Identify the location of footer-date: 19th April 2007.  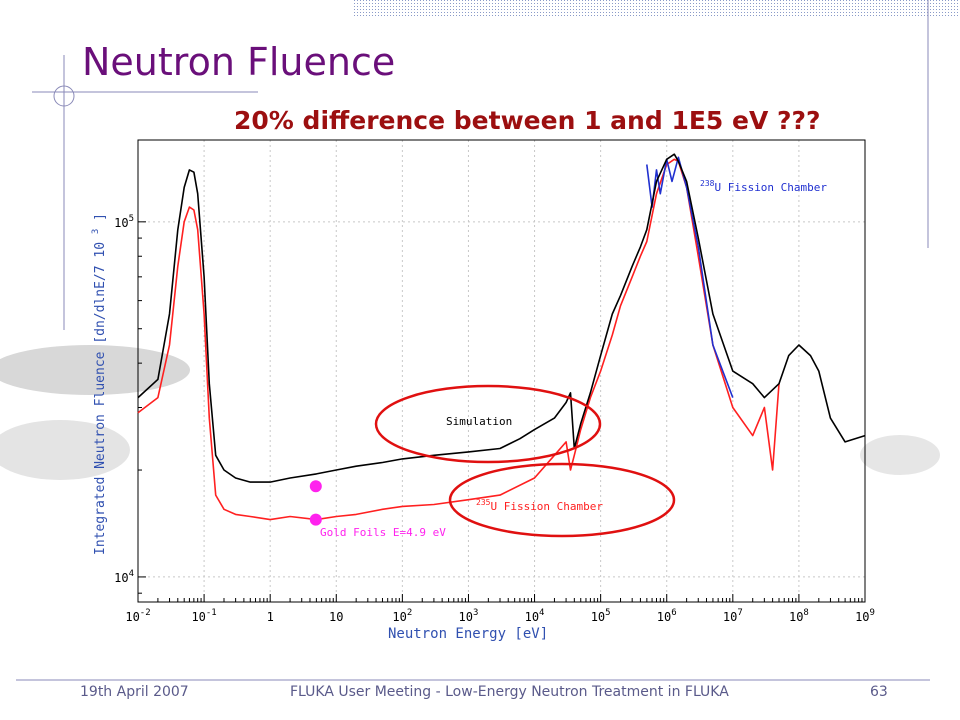
(134, 692).